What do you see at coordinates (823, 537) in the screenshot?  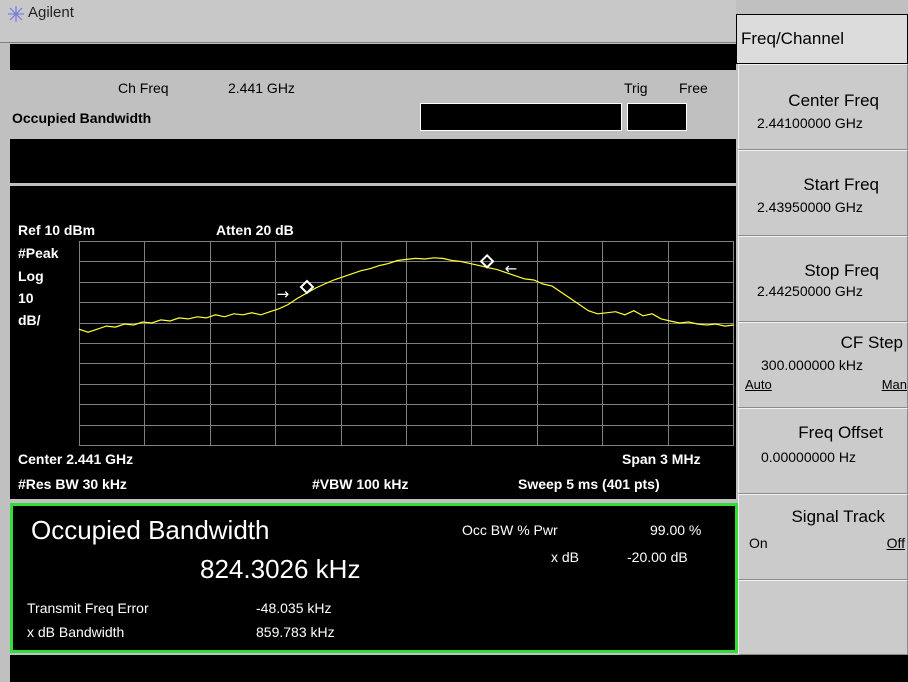 I see `signal-track-softkey: Signal Track On Off` at bounding box center [823, 537].